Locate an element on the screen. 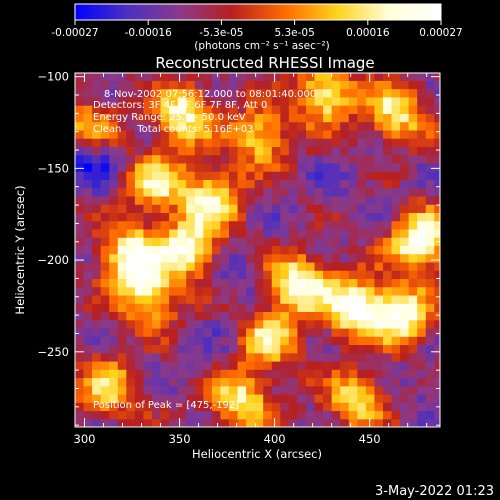 The width and height of the screenshot is (500, 500). y-tick-label: −150 is located at coordinates (53, 168).